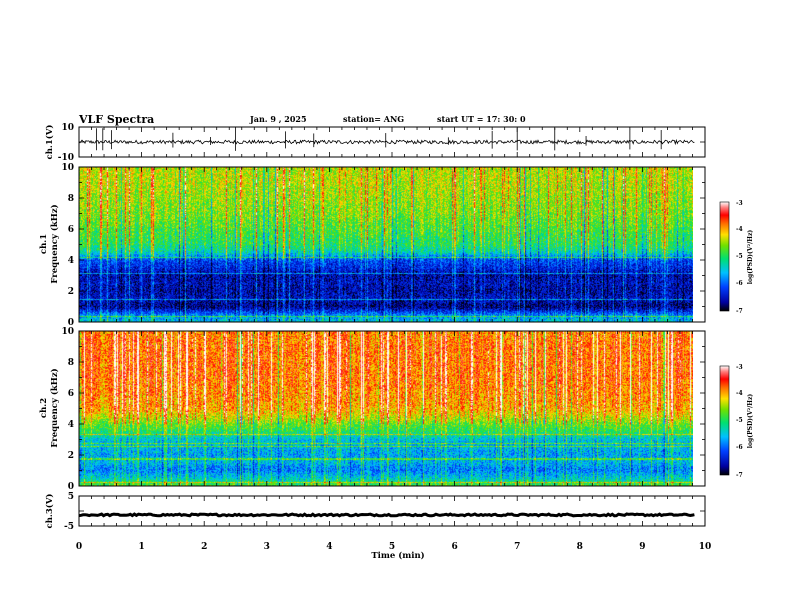 The height and width of the screenshot is (612, 792). I want to click on ch1-spectrogram-yticks: 0 2 4 6 8 10, so click(67, 245).